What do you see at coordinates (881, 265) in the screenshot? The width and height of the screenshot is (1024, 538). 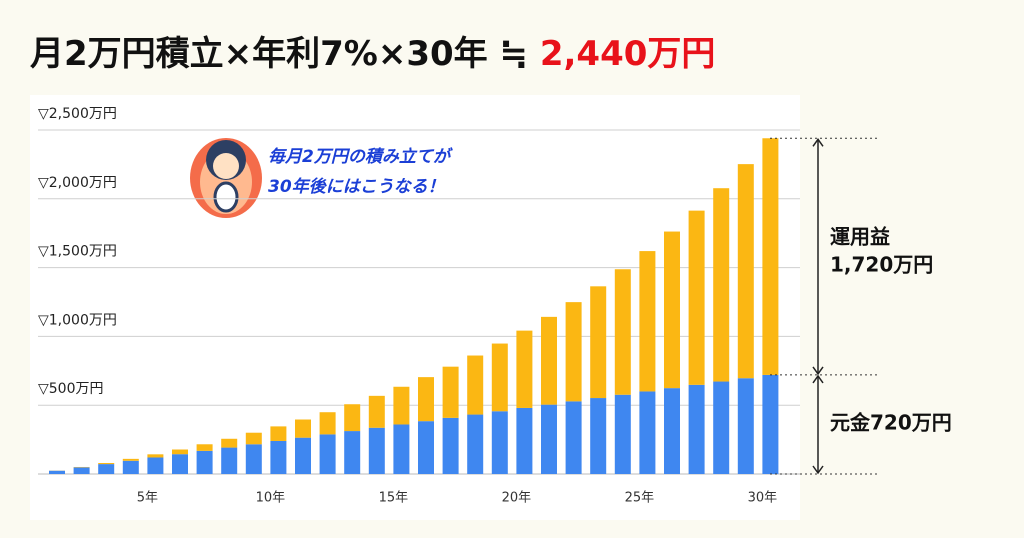 I see `gain-value: 1,720万円` at bounding box center [881, 265].